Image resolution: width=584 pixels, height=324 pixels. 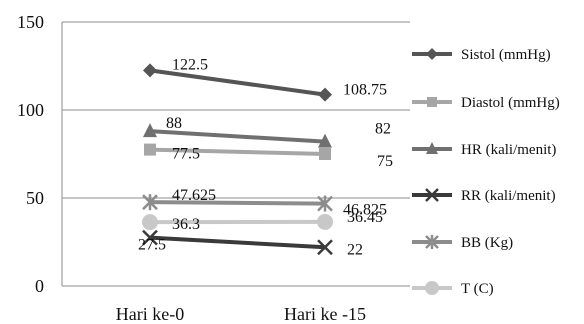 What do you see at coordinates (365, 90) in the screenshot?
I see `data-label: 108.75` at bounding box center [365, 90].